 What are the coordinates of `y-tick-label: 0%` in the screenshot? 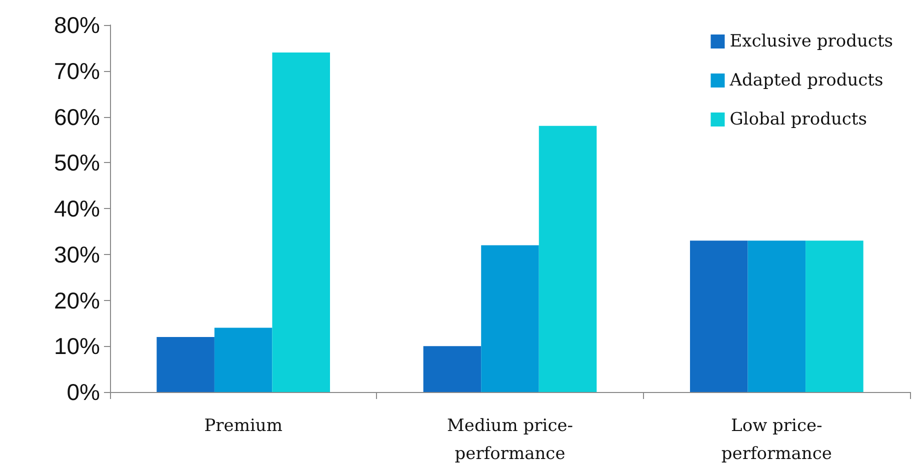 It's located at (83, 392).